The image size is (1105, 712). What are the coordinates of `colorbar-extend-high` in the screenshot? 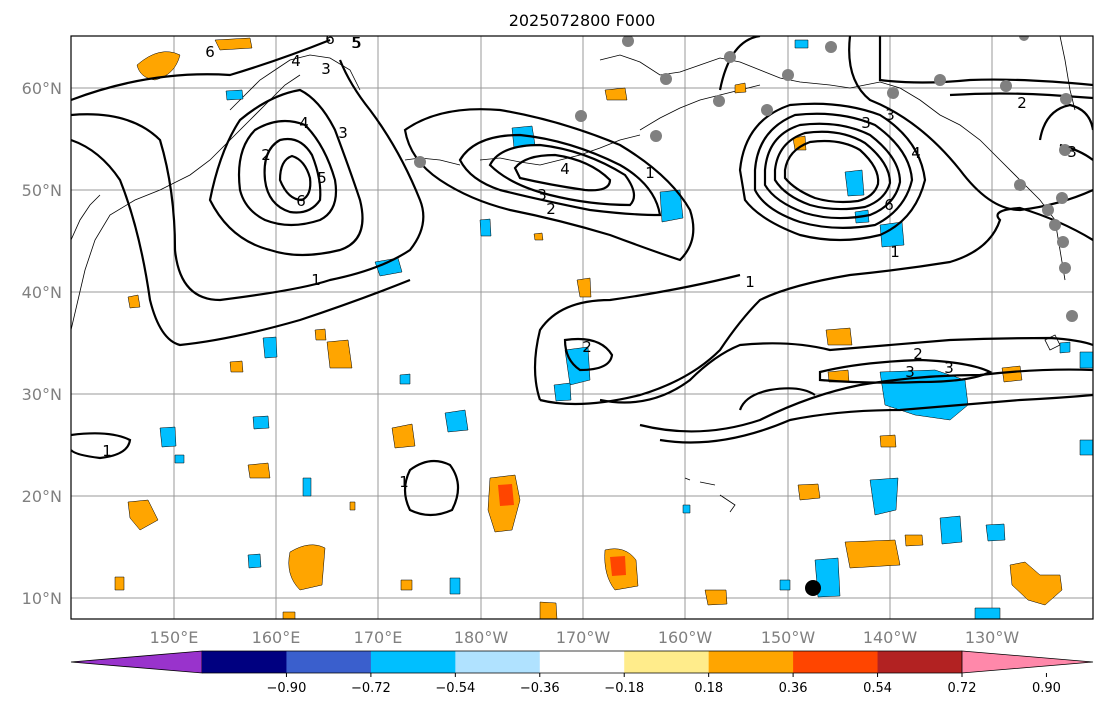 It's located at (1027, 662).